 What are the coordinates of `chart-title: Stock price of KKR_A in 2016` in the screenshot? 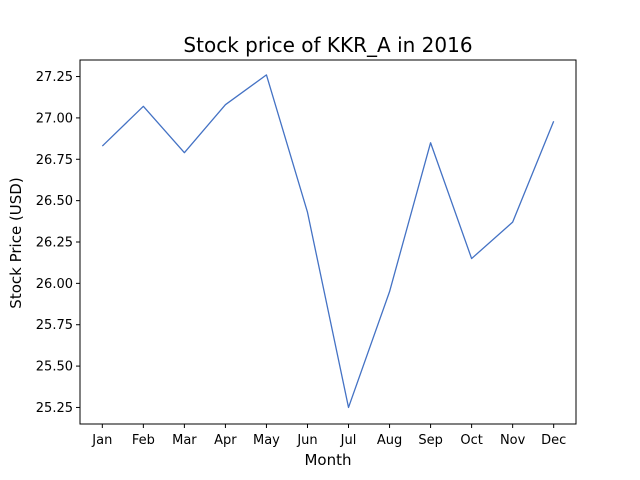 It's located at (327, 45).